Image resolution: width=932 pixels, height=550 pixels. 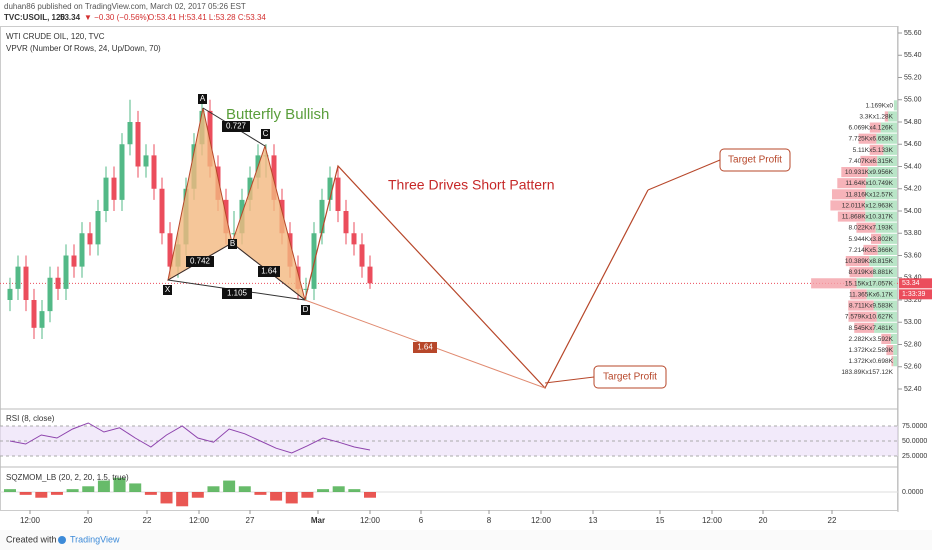 What do you see at coordinates (190, 438) in the screenshot?
I see `rsi-line` at bounding box center [190, 438].